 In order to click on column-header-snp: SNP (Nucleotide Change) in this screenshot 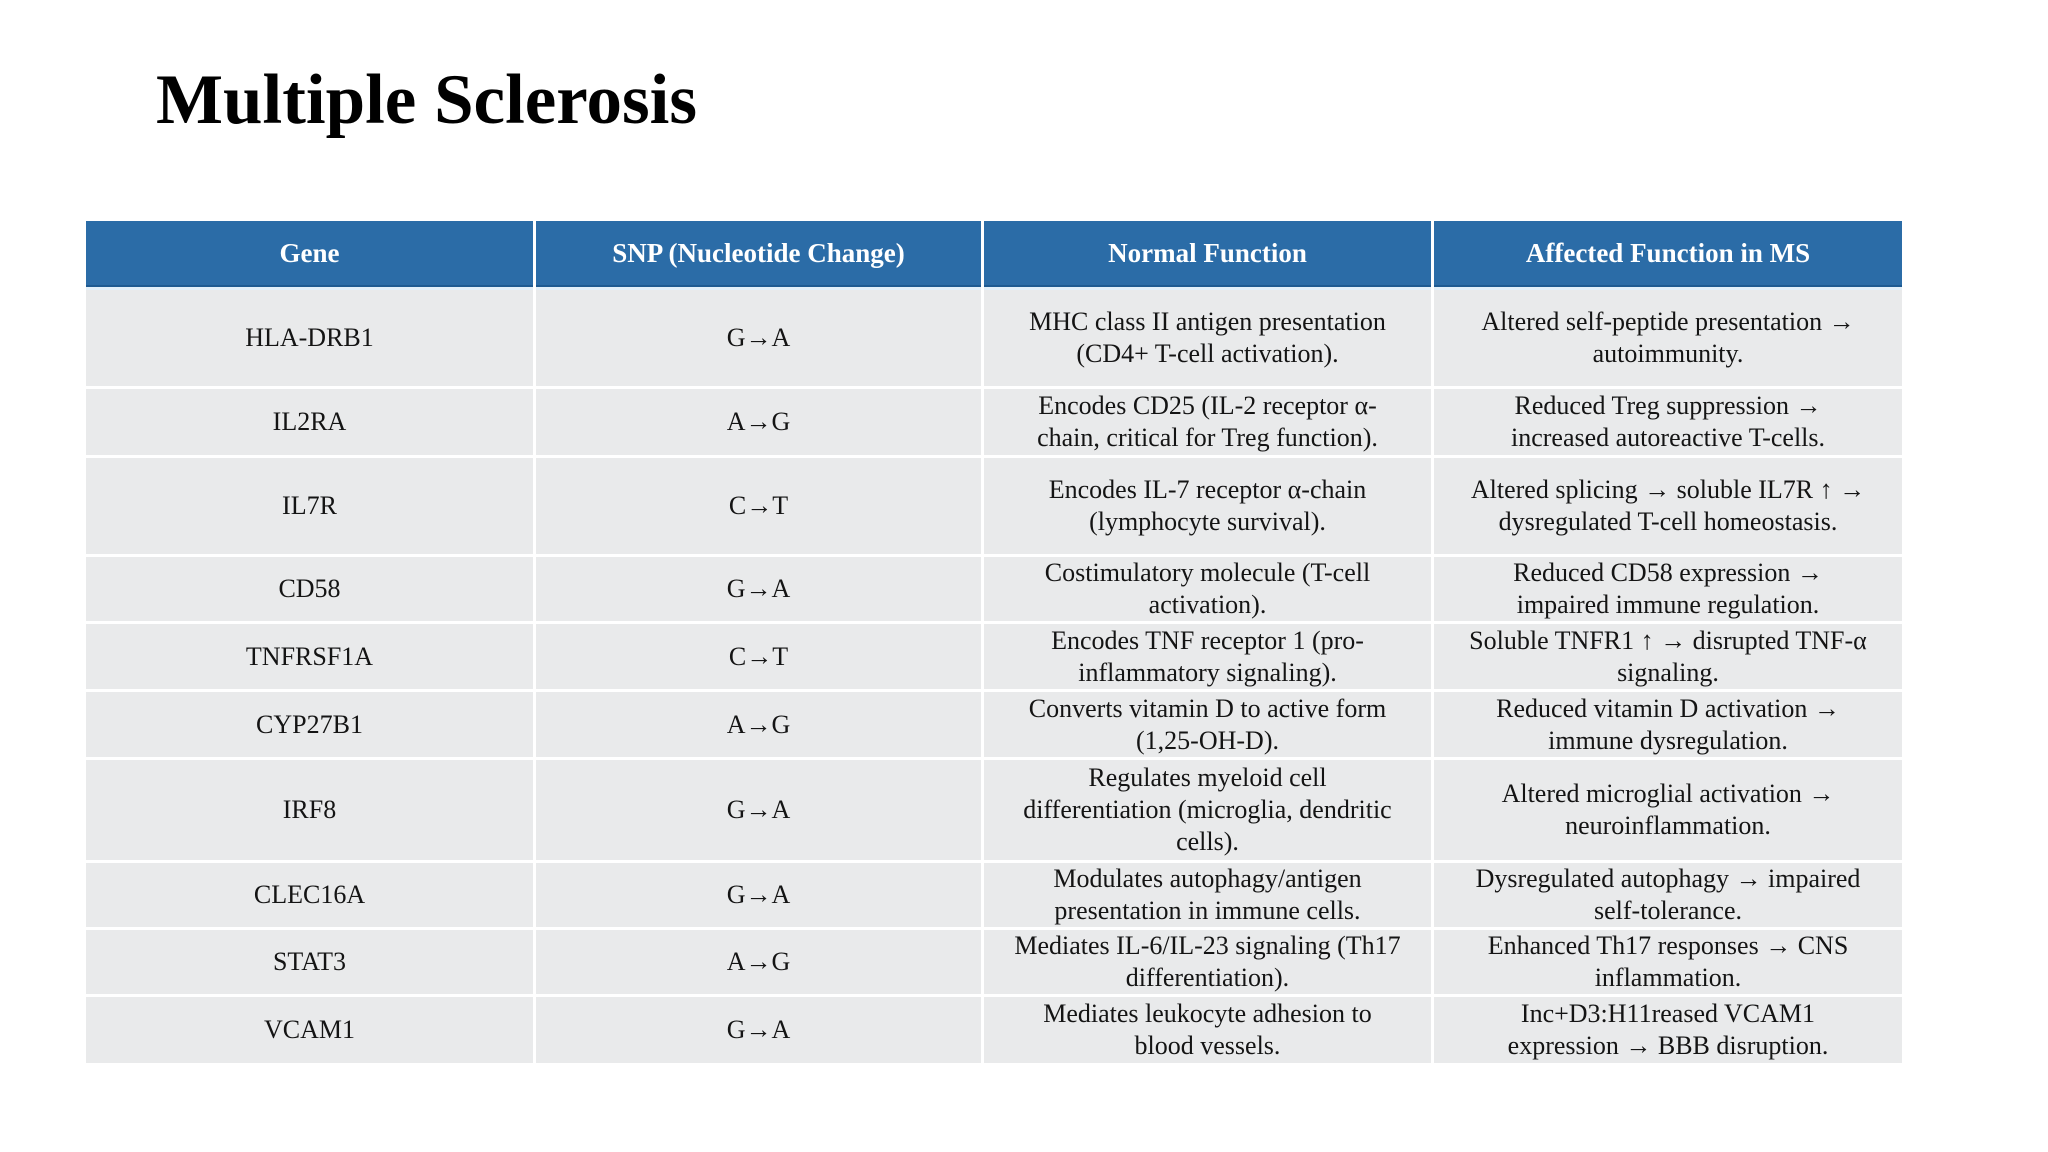, I will do `click(758, 254)`.